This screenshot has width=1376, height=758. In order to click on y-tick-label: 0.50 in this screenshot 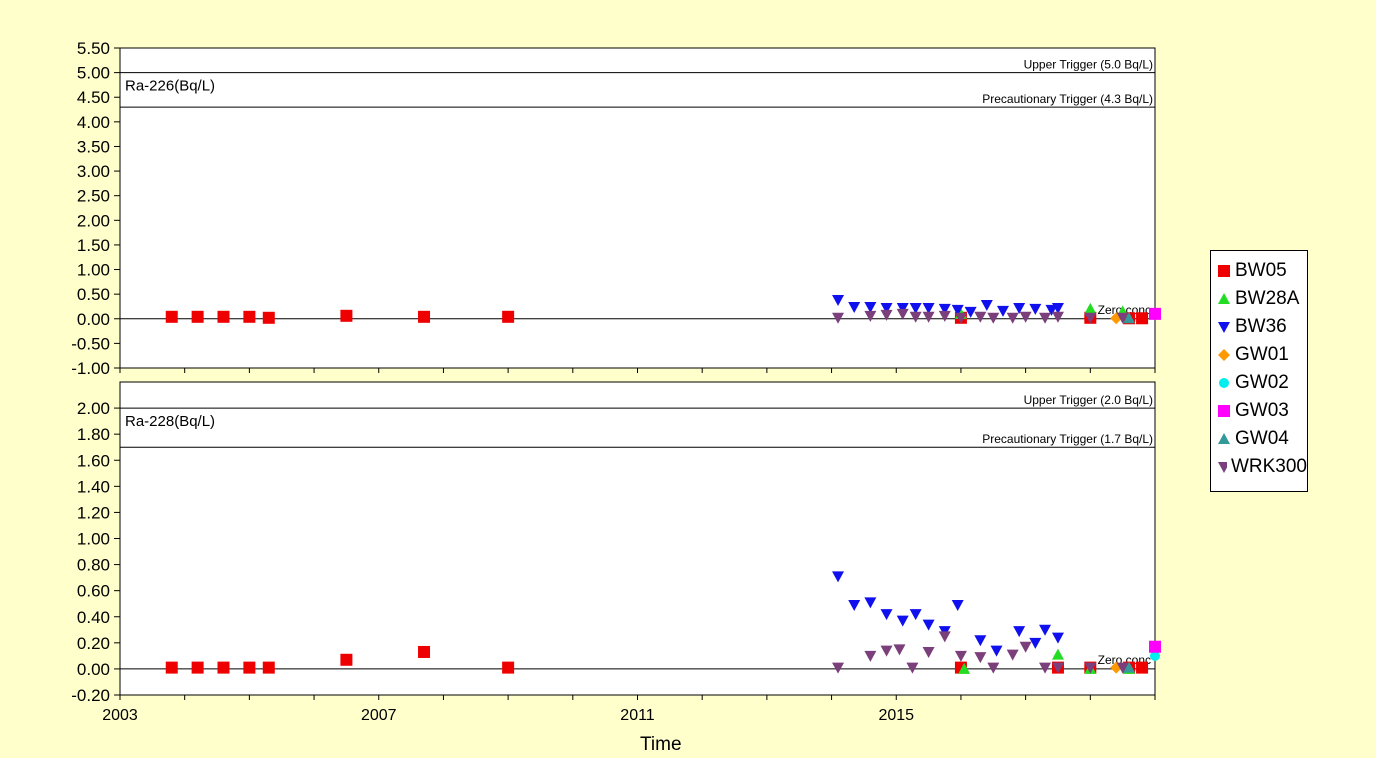, I will do `click(93, 294)`.